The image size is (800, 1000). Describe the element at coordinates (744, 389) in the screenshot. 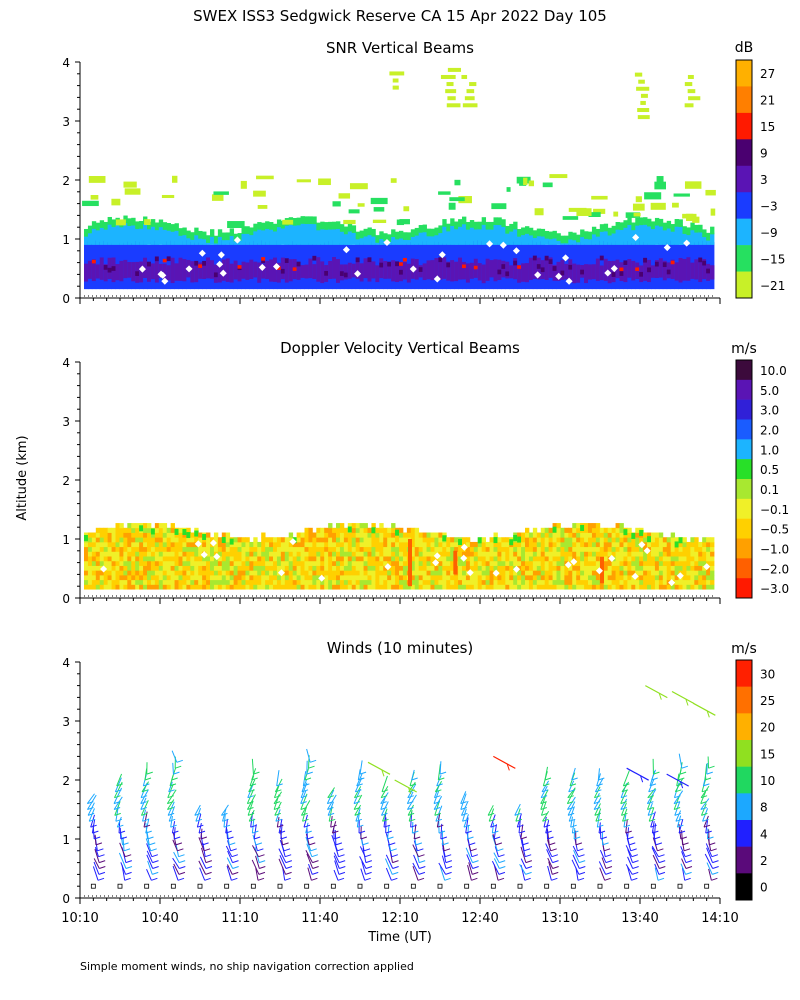

I see `colorbar-swatch` at that location.